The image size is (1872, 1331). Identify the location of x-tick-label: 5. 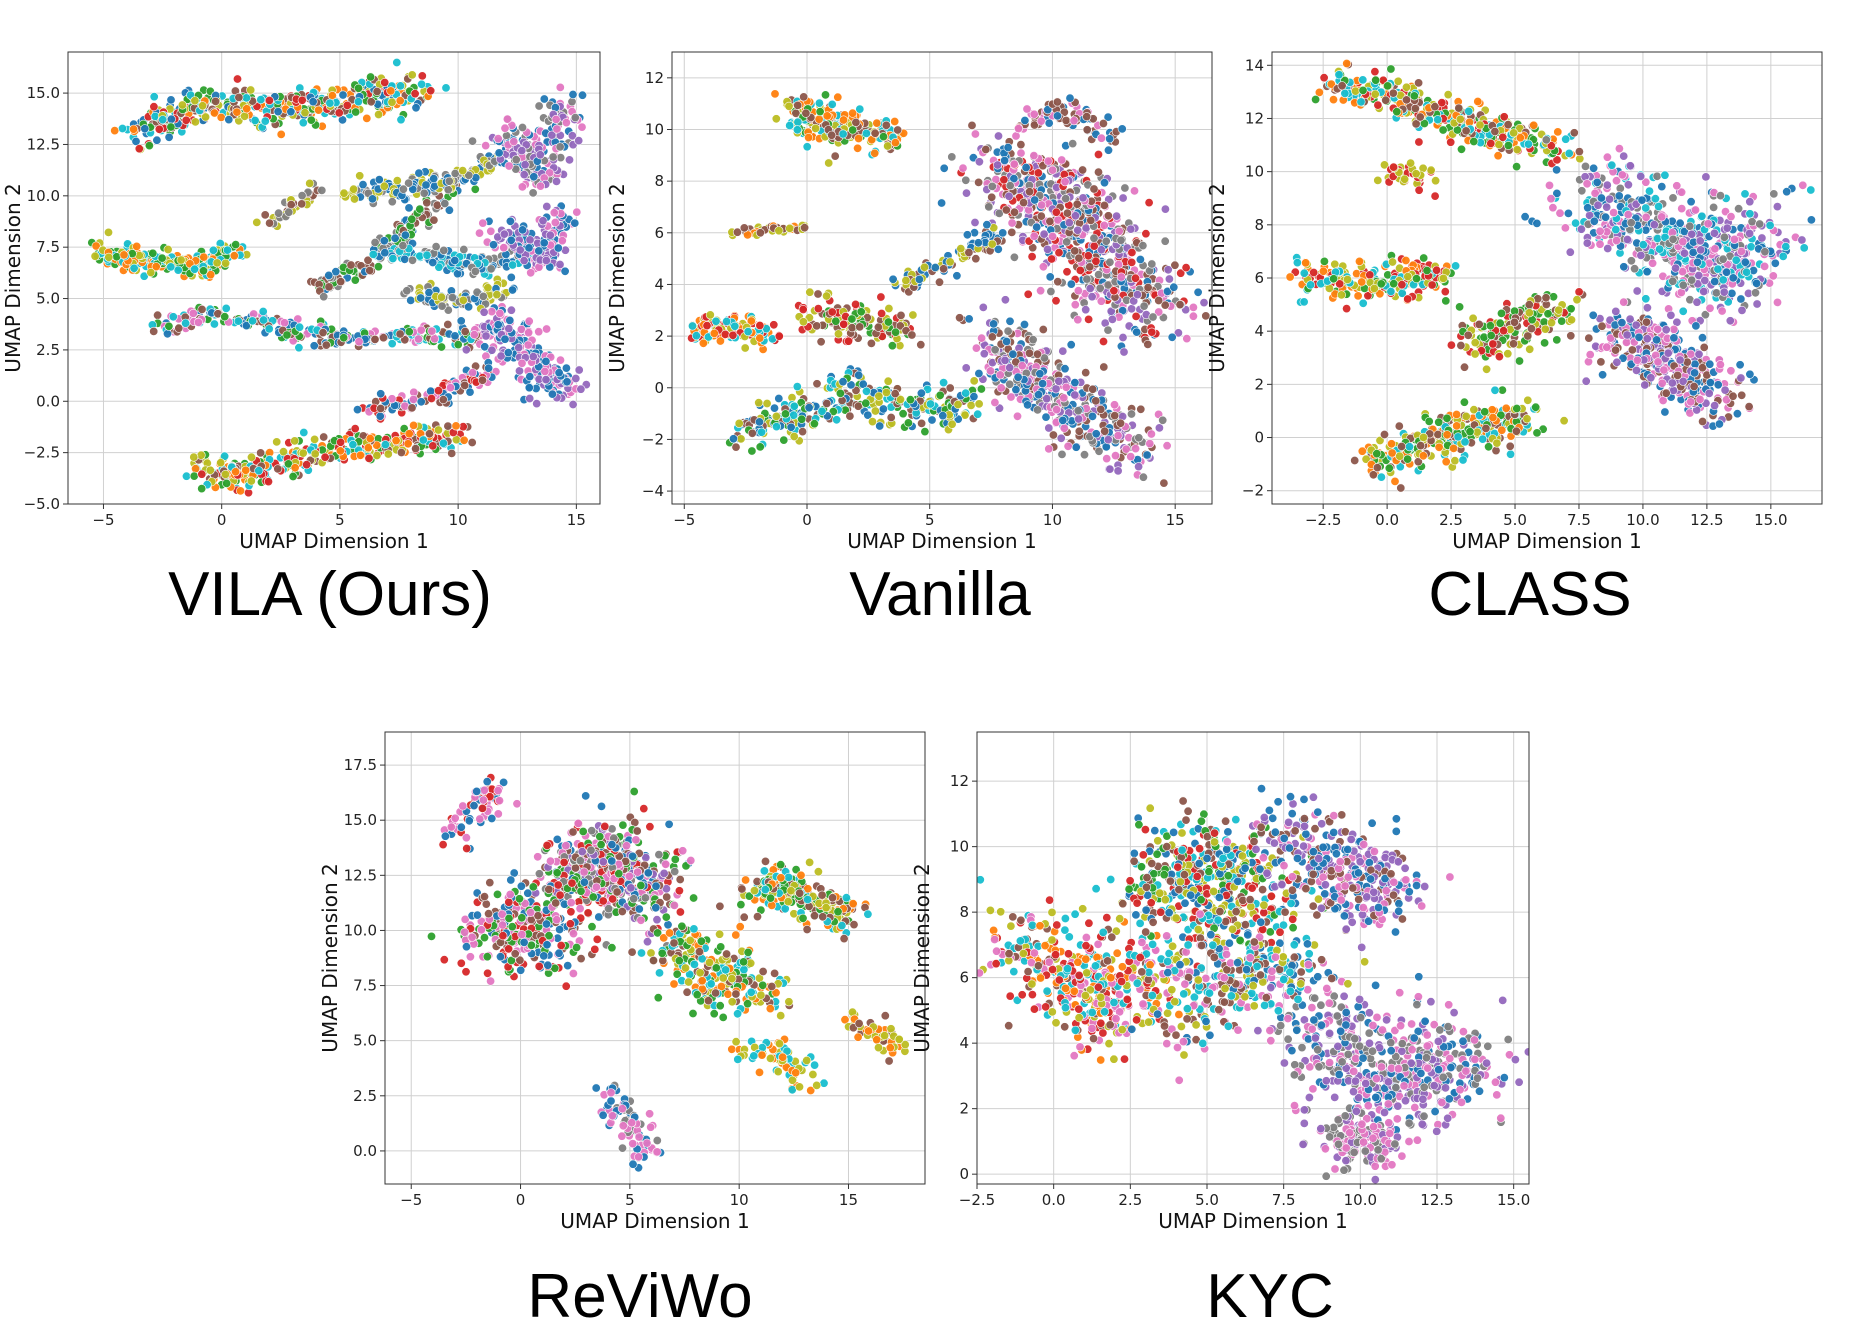
(340, 520).